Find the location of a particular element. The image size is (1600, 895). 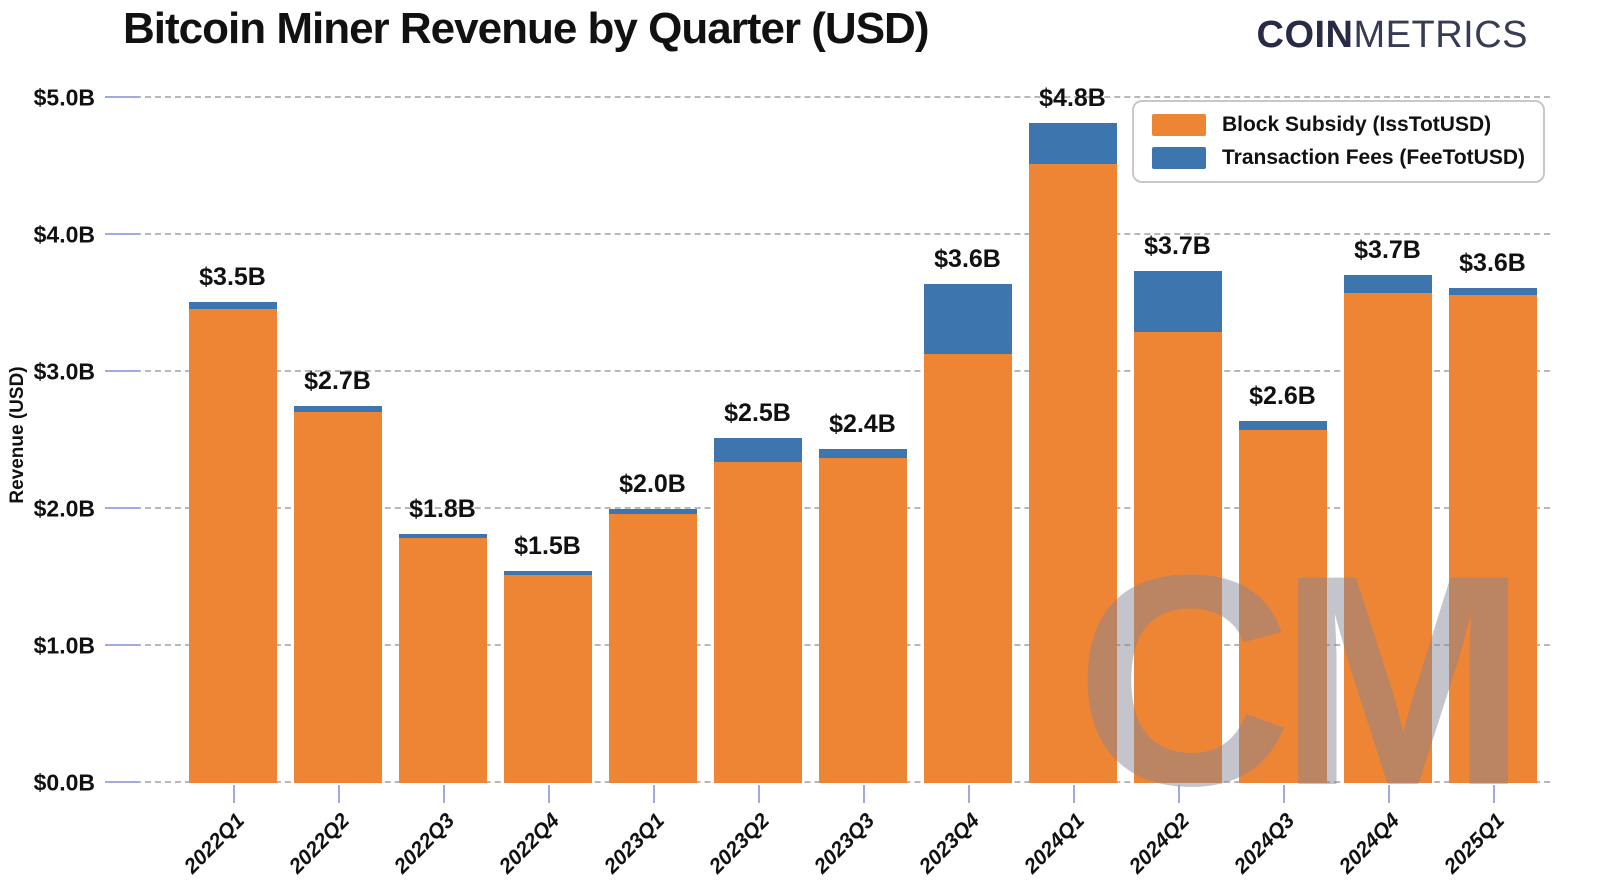

bar-slot-2023Q3: $2.4B 2023Q3 is located at coordinates (862, 488).